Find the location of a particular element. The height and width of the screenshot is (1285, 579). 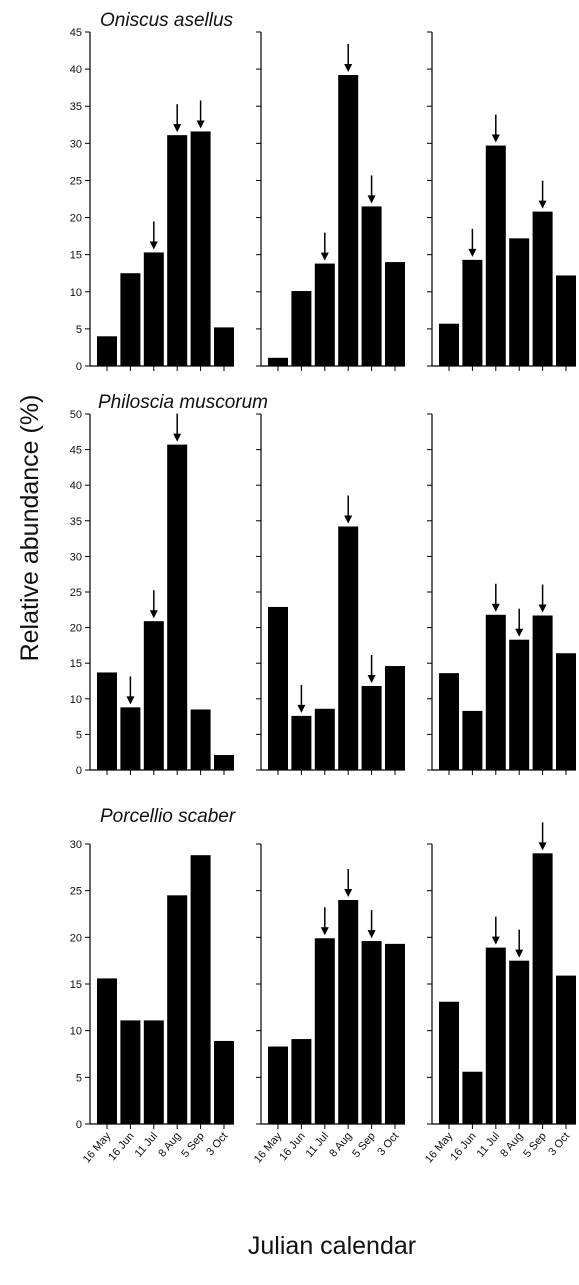

species-label-porcellio: Porcellio scaber is located at coordinates (168, 816).